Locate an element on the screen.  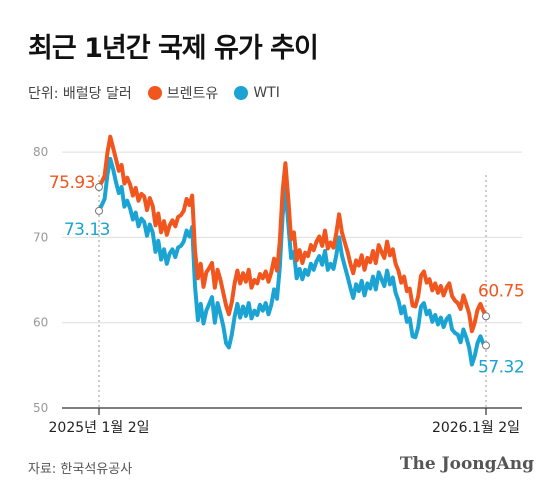
y-tick-label: 80 is located at coordinates (40, 152).